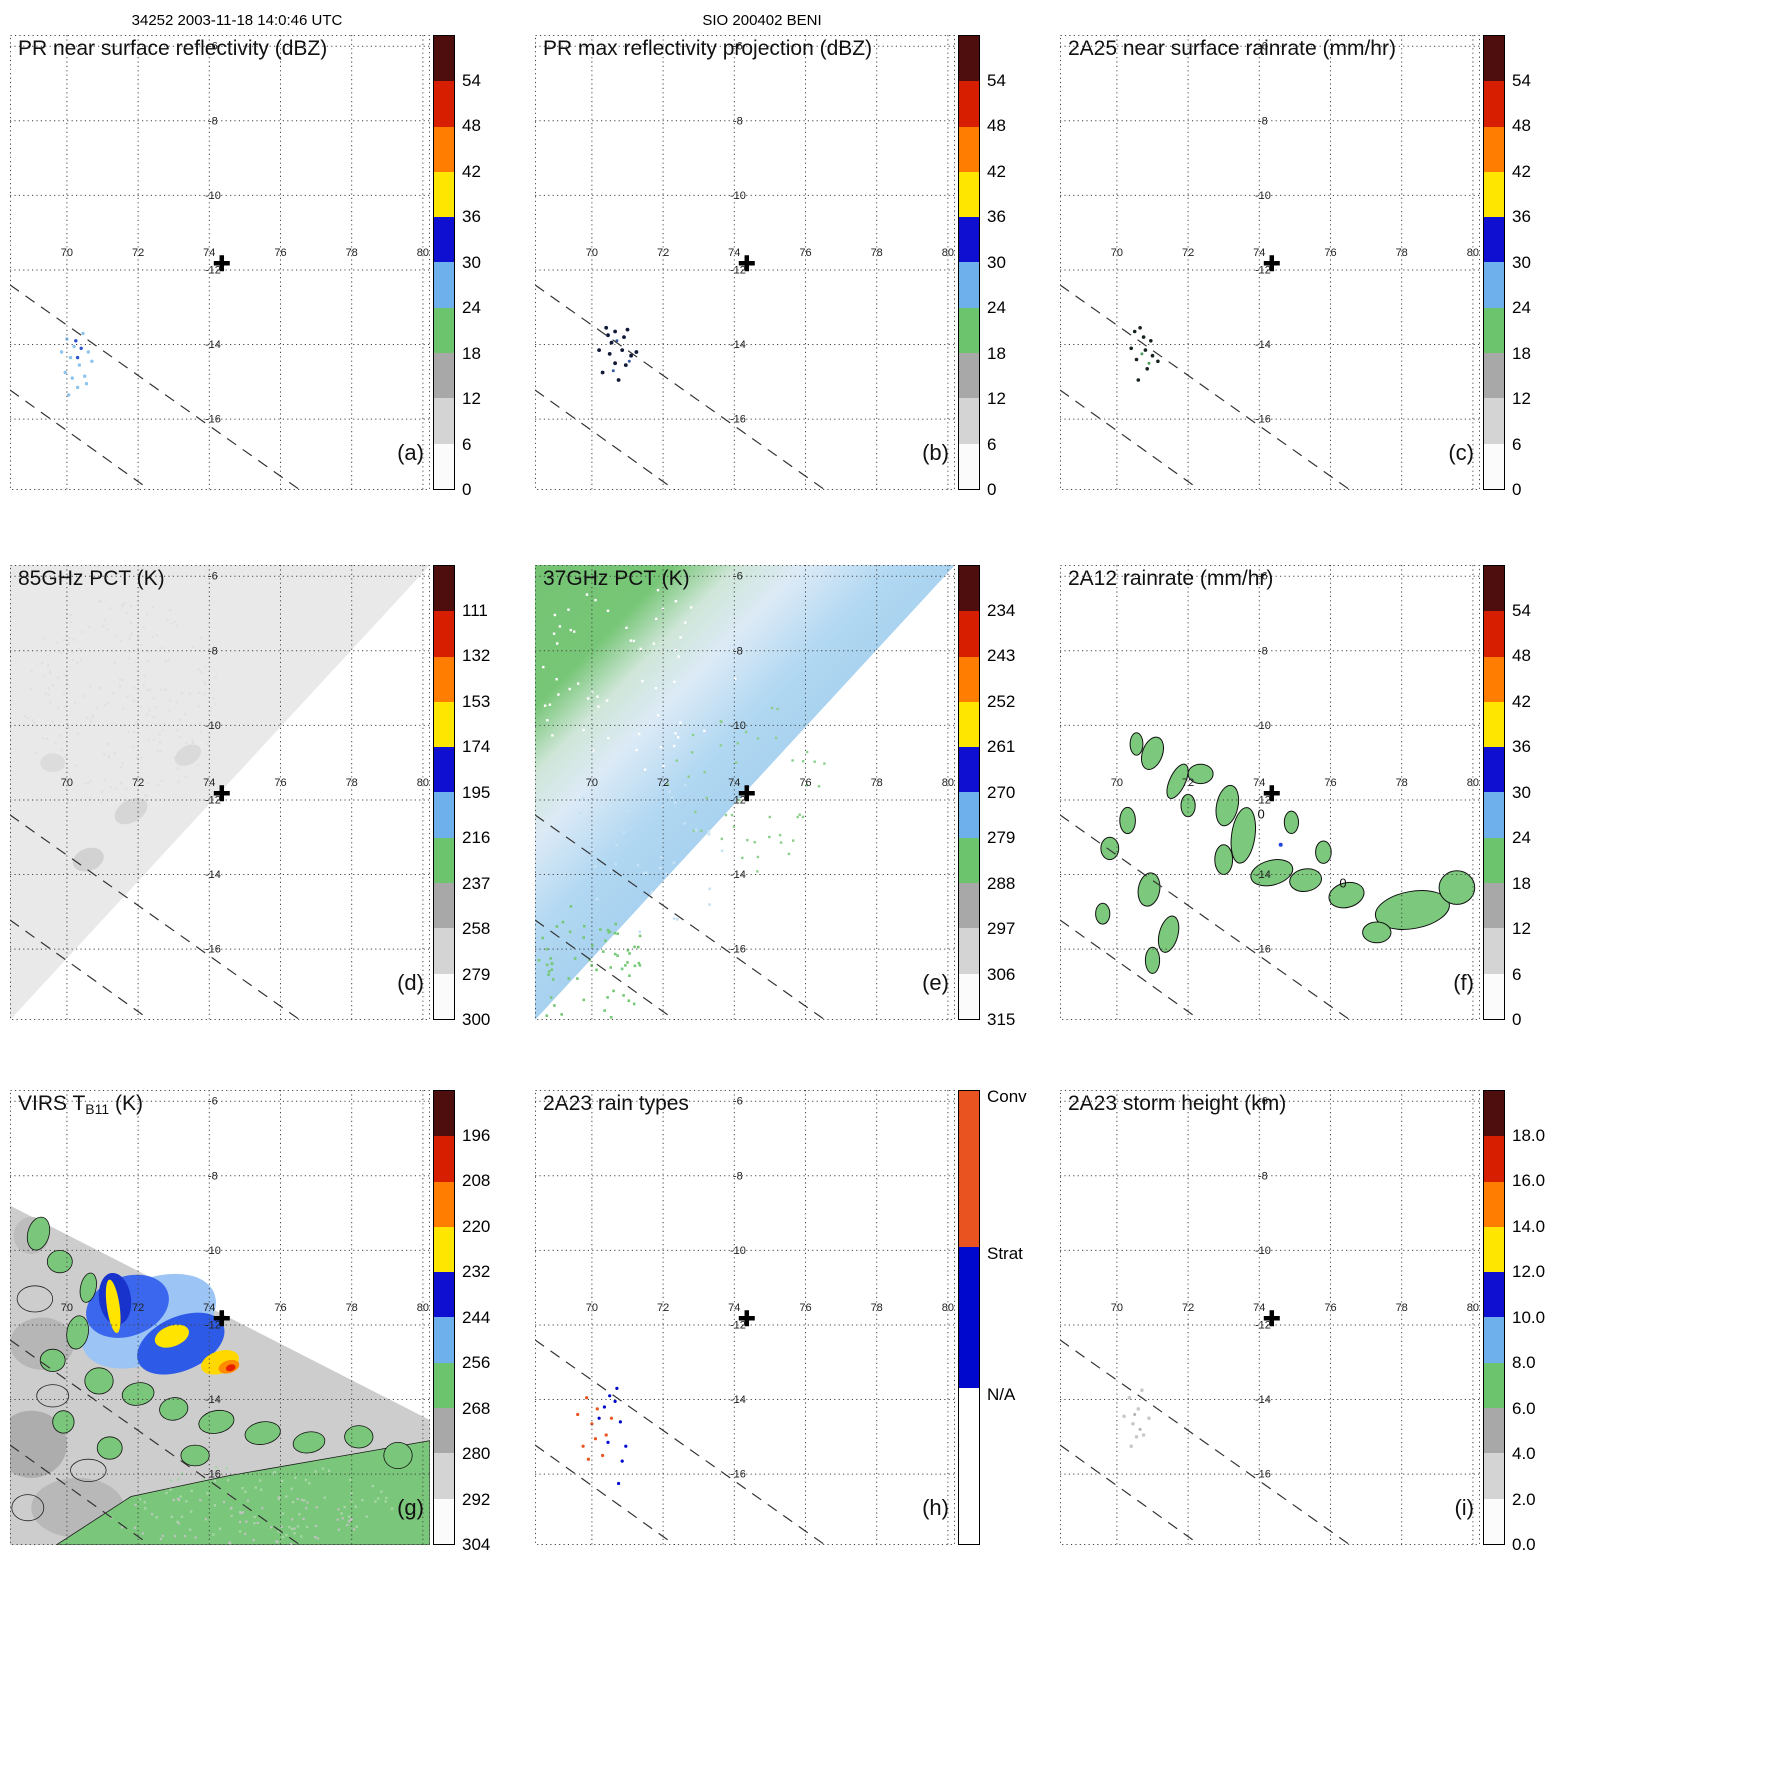  Describe the element at coordinates (475, 610) in the screenshot. I see `panel-d-colorbar-tick: 111` at that location.